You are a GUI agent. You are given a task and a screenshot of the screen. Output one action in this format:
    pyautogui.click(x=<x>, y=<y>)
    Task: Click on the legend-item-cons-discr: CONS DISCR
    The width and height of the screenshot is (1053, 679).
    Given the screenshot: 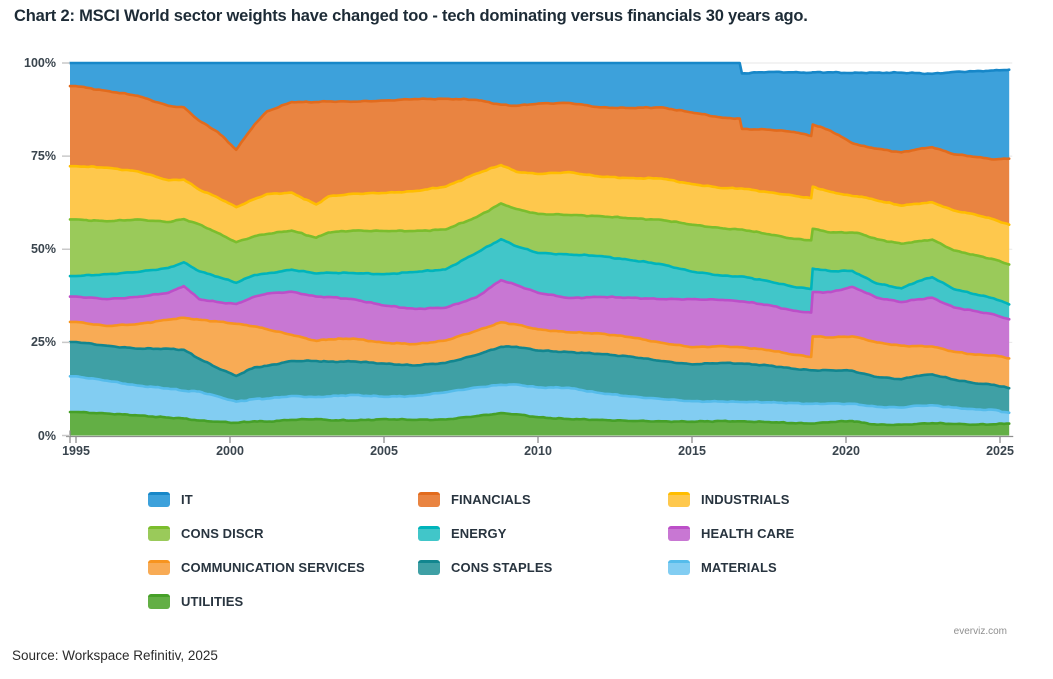 What is the action you would take?
    pyautogui.click(x=206, y=533)
    